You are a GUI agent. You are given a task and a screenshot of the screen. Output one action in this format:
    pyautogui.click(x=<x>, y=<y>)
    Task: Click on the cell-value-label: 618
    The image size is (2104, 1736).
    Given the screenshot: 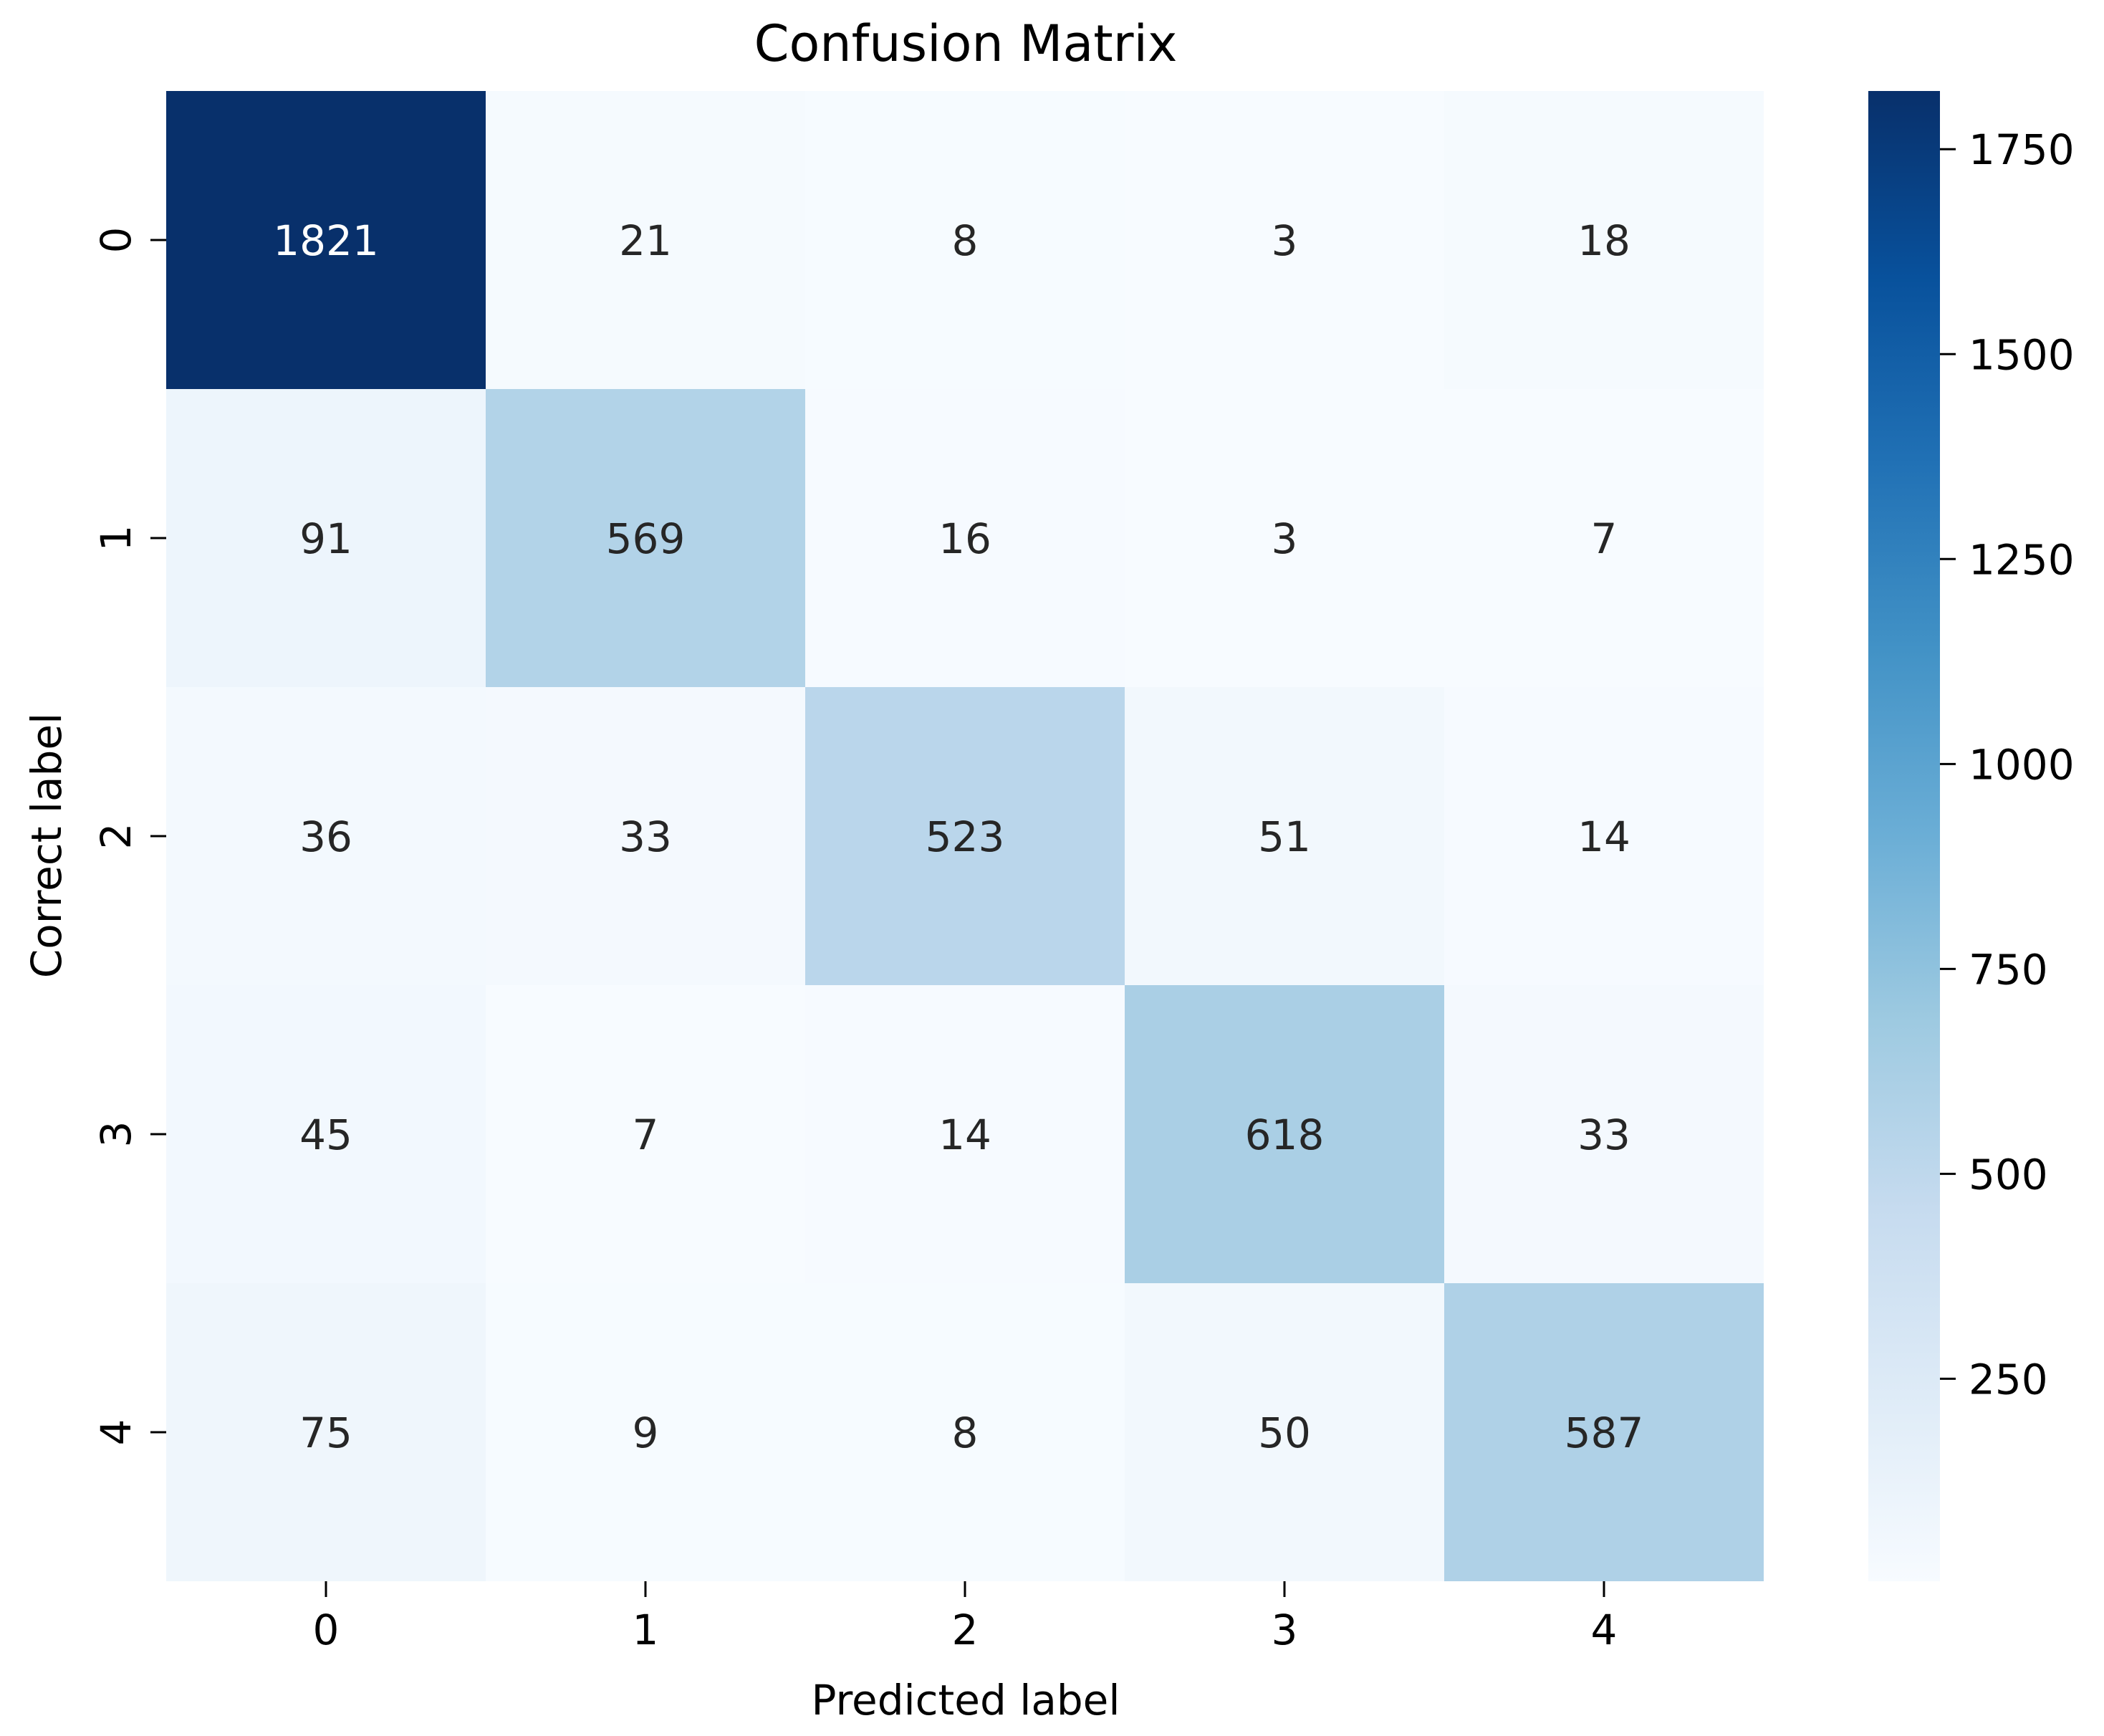 What is the action you would take?
    pyautogui.click(x=1285, y=1135)
    